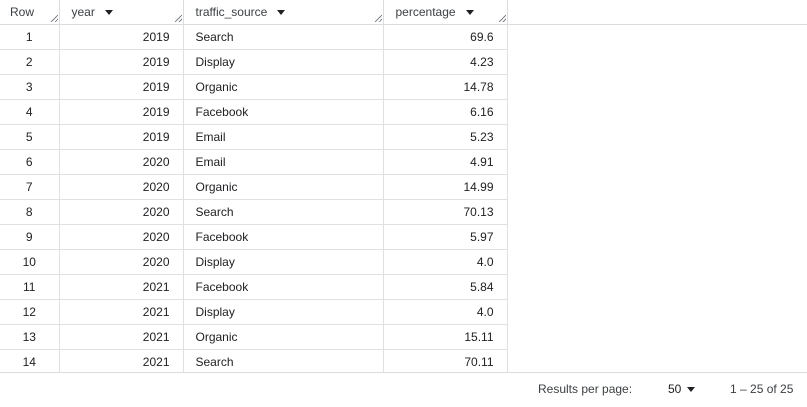 This screenshot has height=407, width=807. I want to click on header-filler, so click(657, 12).